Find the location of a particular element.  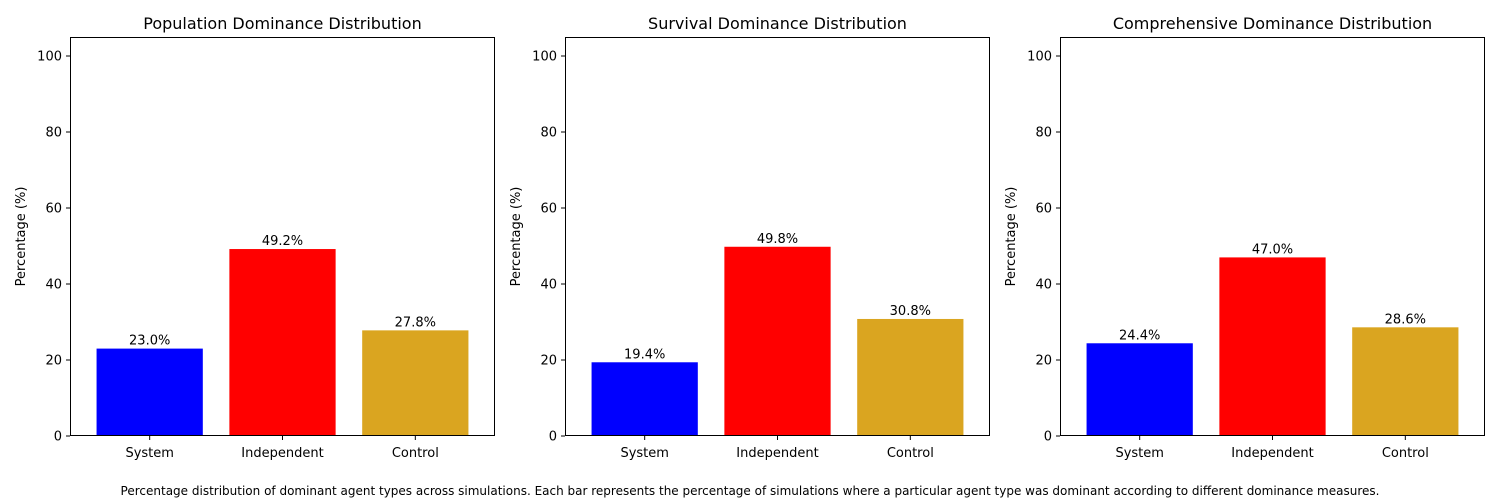

data-label: 27.8% is located at coordinates (415, 322).